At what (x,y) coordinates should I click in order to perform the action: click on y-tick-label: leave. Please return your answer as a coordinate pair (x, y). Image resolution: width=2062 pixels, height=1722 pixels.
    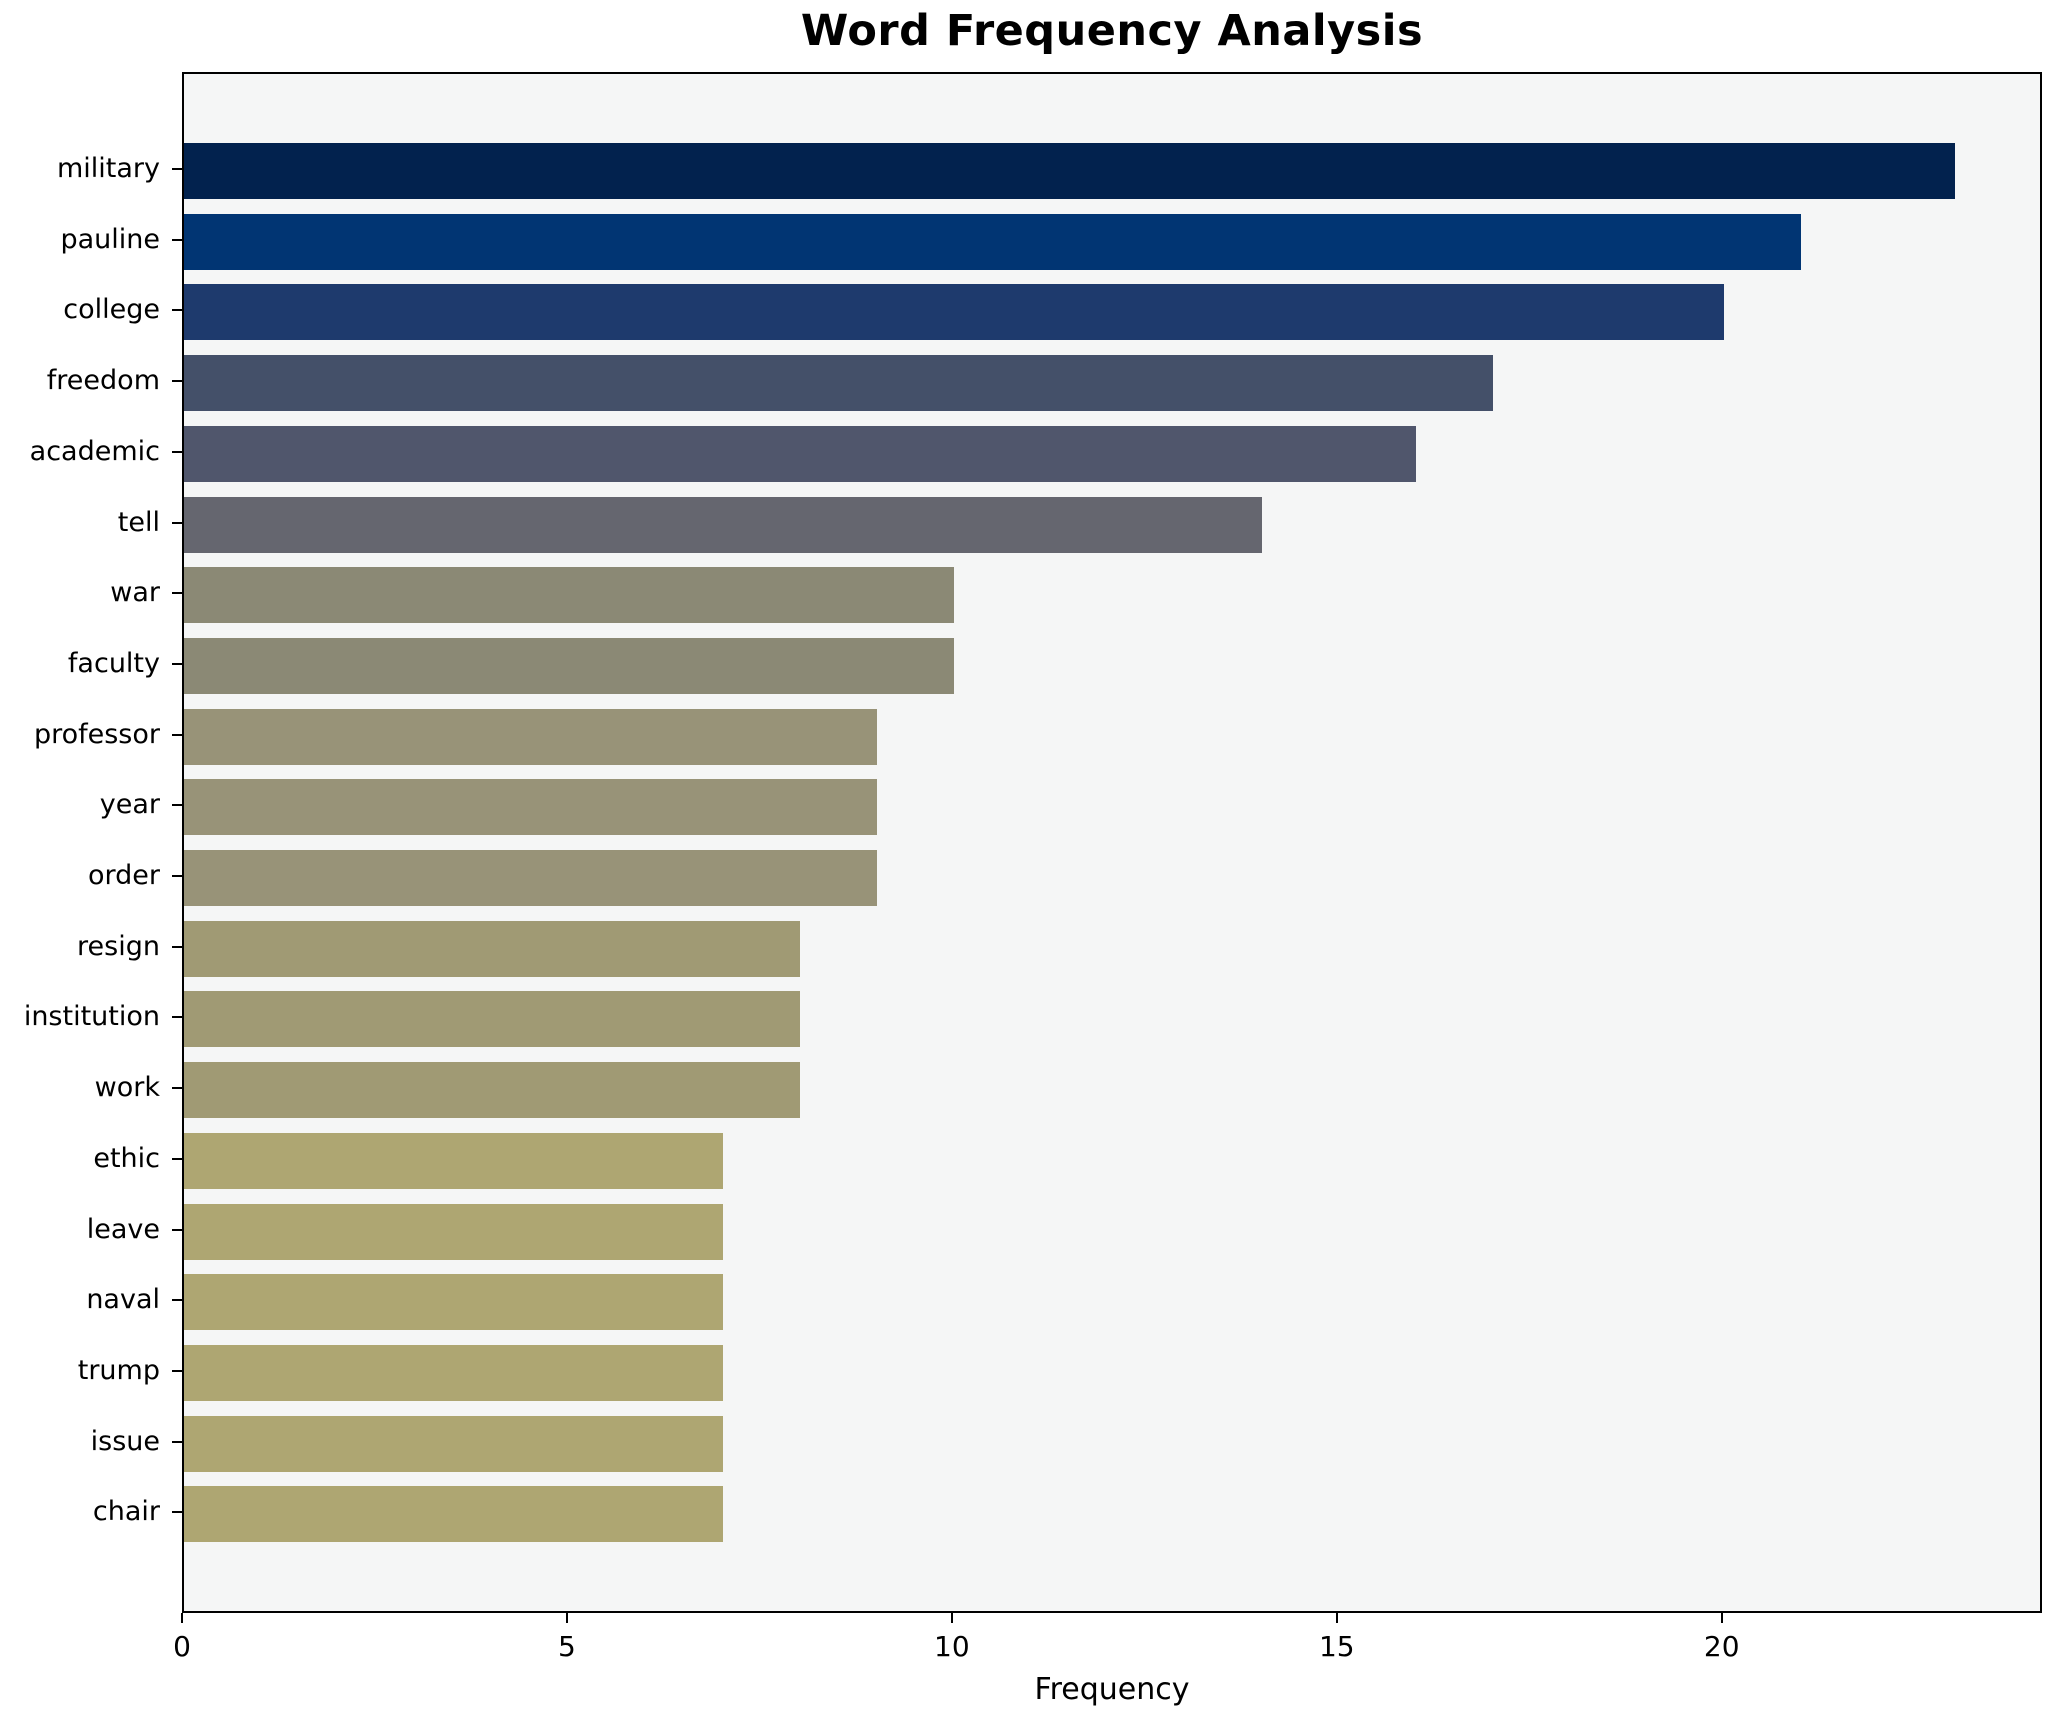
    Looking at the image, I should click on (123, 1229).